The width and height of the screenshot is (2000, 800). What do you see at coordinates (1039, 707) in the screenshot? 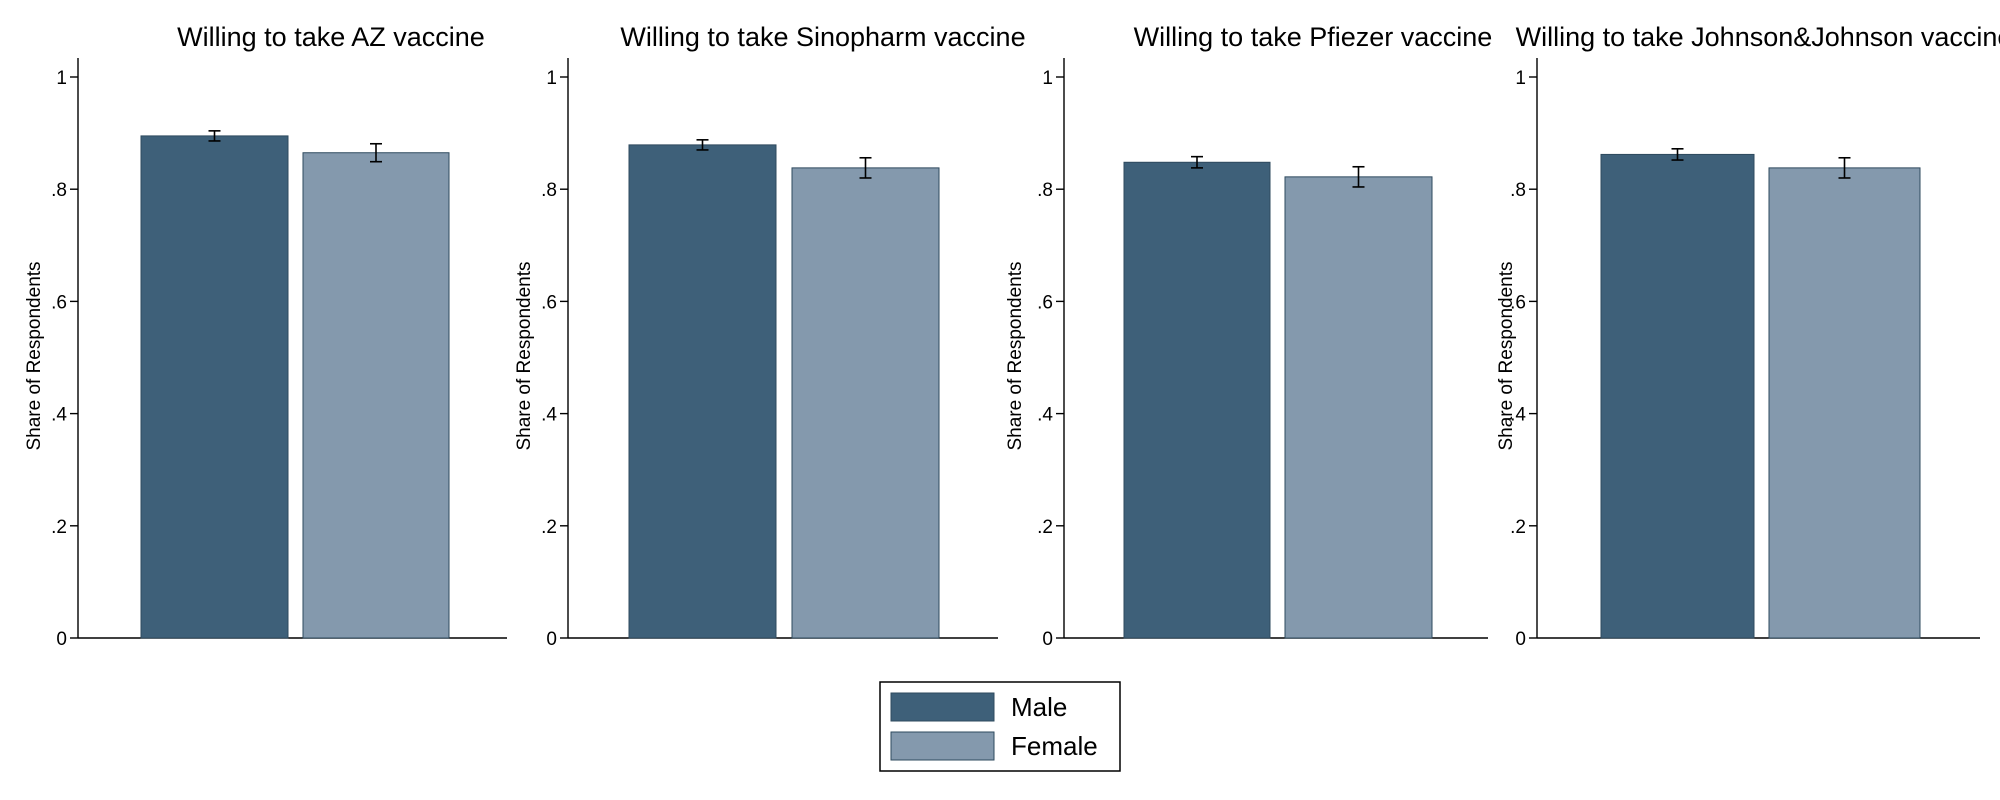
I see `legend-label-male: Male` at bounding box center [1039, 707].